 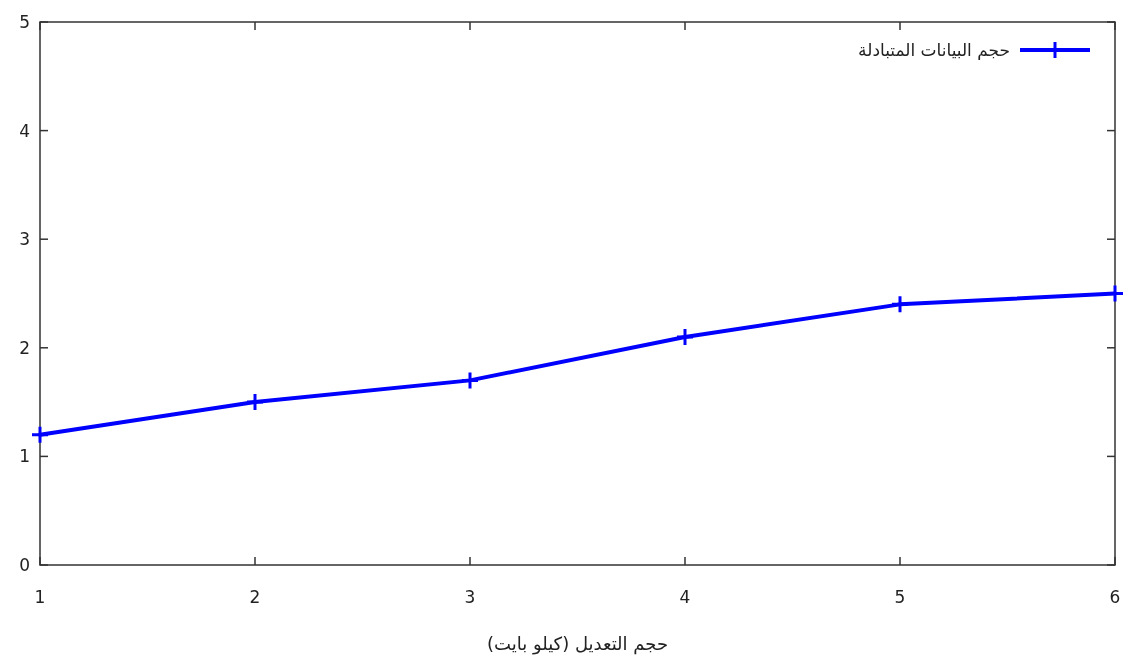 I want to click on y-tick-label: 5, so click(x=24, y=22).